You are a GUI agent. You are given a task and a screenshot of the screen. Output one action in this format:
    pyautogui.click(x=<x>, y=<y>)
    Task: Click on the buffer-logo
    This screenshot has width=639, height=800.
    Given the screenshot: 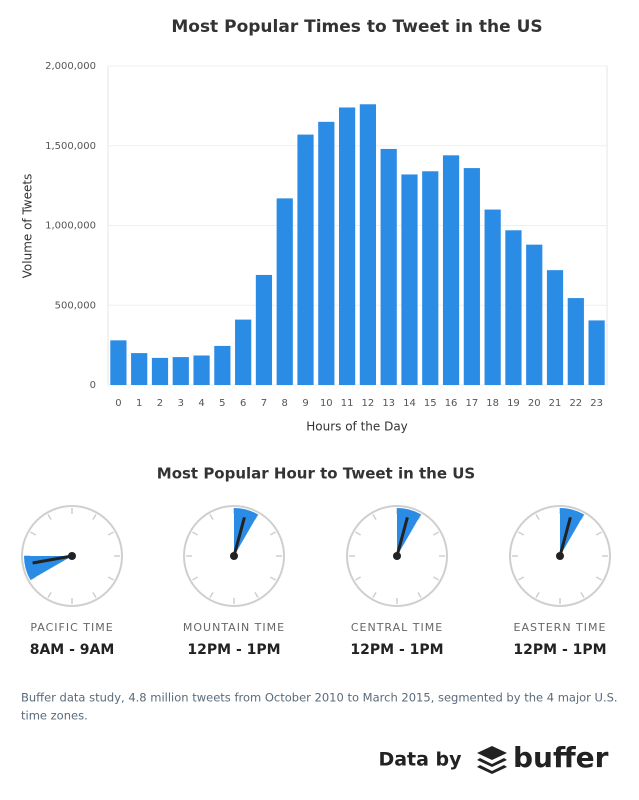 What is the action you would take?
    pyautogui.click(x=492, y=760)
    